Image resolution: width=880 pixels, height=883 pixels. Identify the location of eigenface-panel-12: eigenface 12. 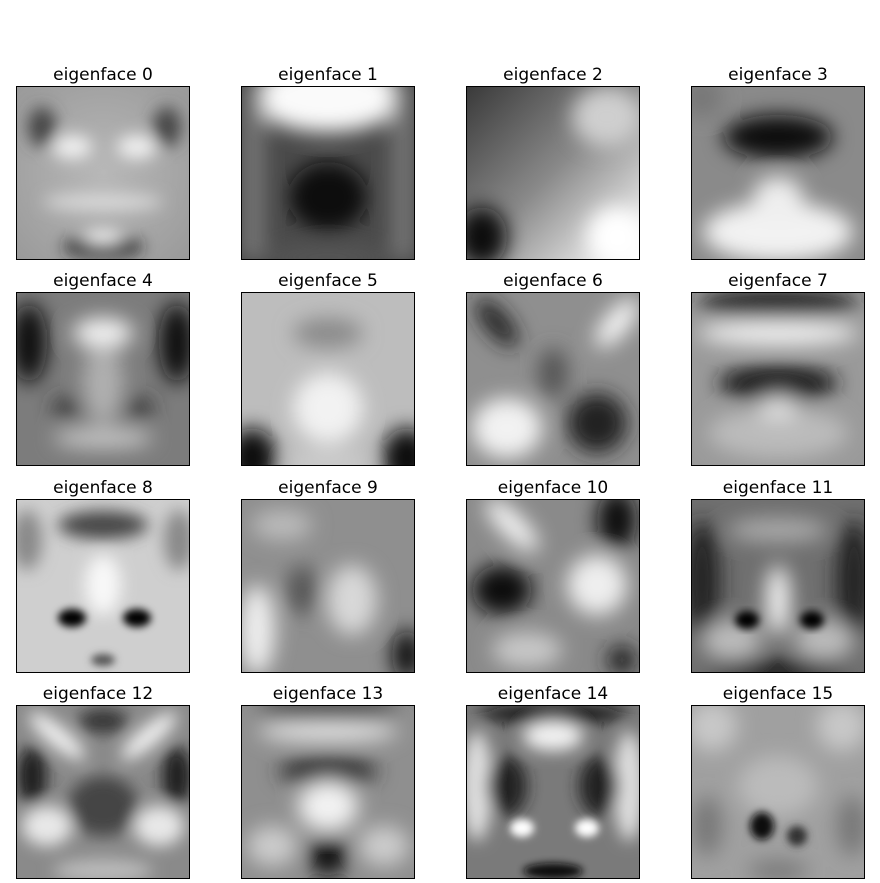
(99, 783).